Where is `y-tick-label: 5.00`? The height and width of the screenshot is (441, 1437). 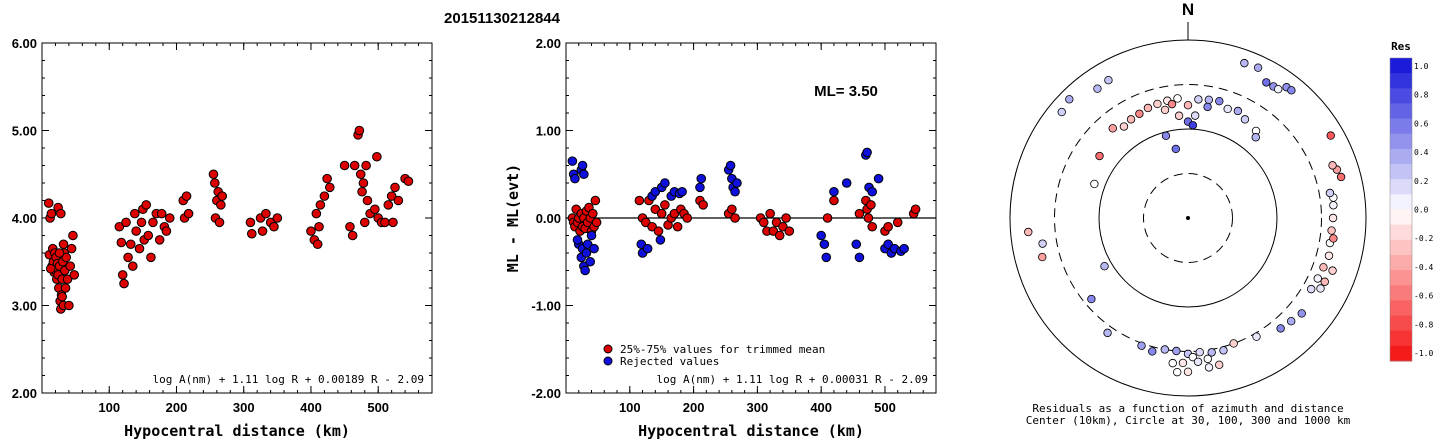
y-tick-label: 5.00 is located at coordinates (24, 131).